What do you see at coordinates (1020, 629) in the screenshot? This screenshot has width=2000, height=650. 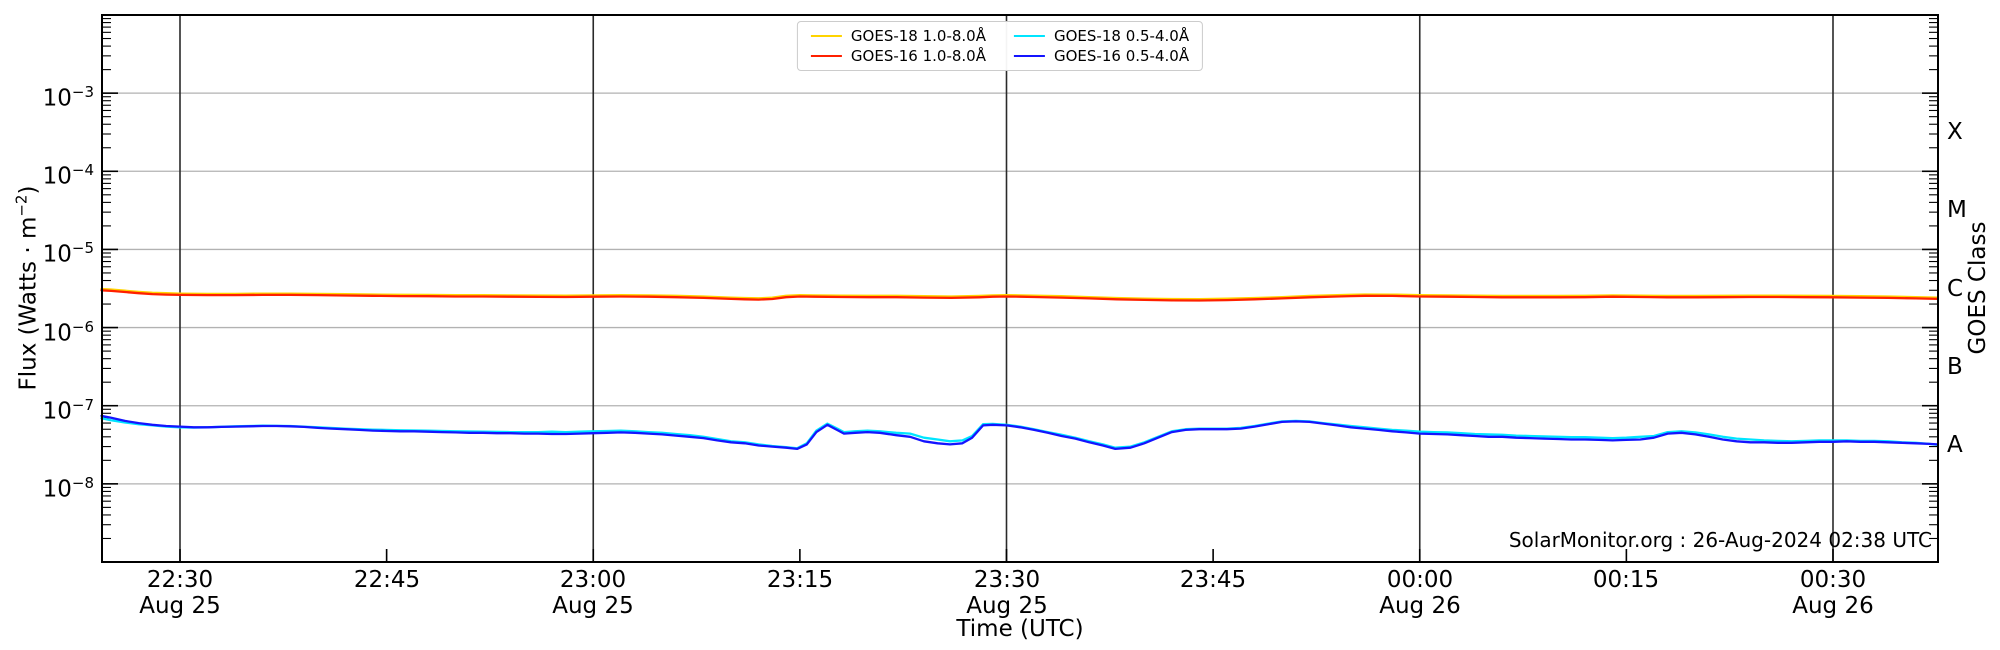 I see `x-axis-title-time-utc: Time (UTC)` at bounding box center [1020, 629].